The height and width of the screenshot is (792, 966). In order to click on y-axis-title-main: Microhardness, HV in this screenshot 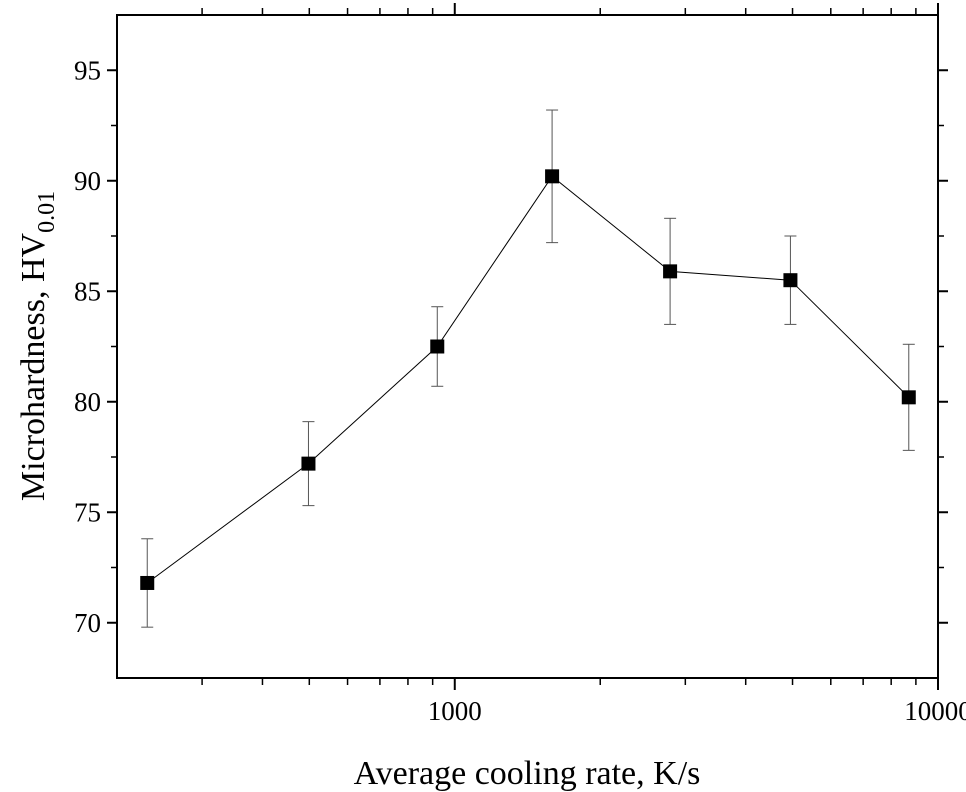, I will do `click(33, 366)`.